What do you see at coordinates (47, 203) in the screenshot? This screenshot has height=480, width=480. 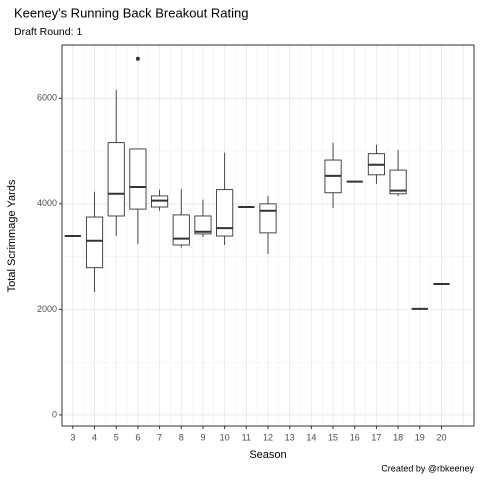 I see `y-tick-label: 4000` at bounding box center [47, 203].